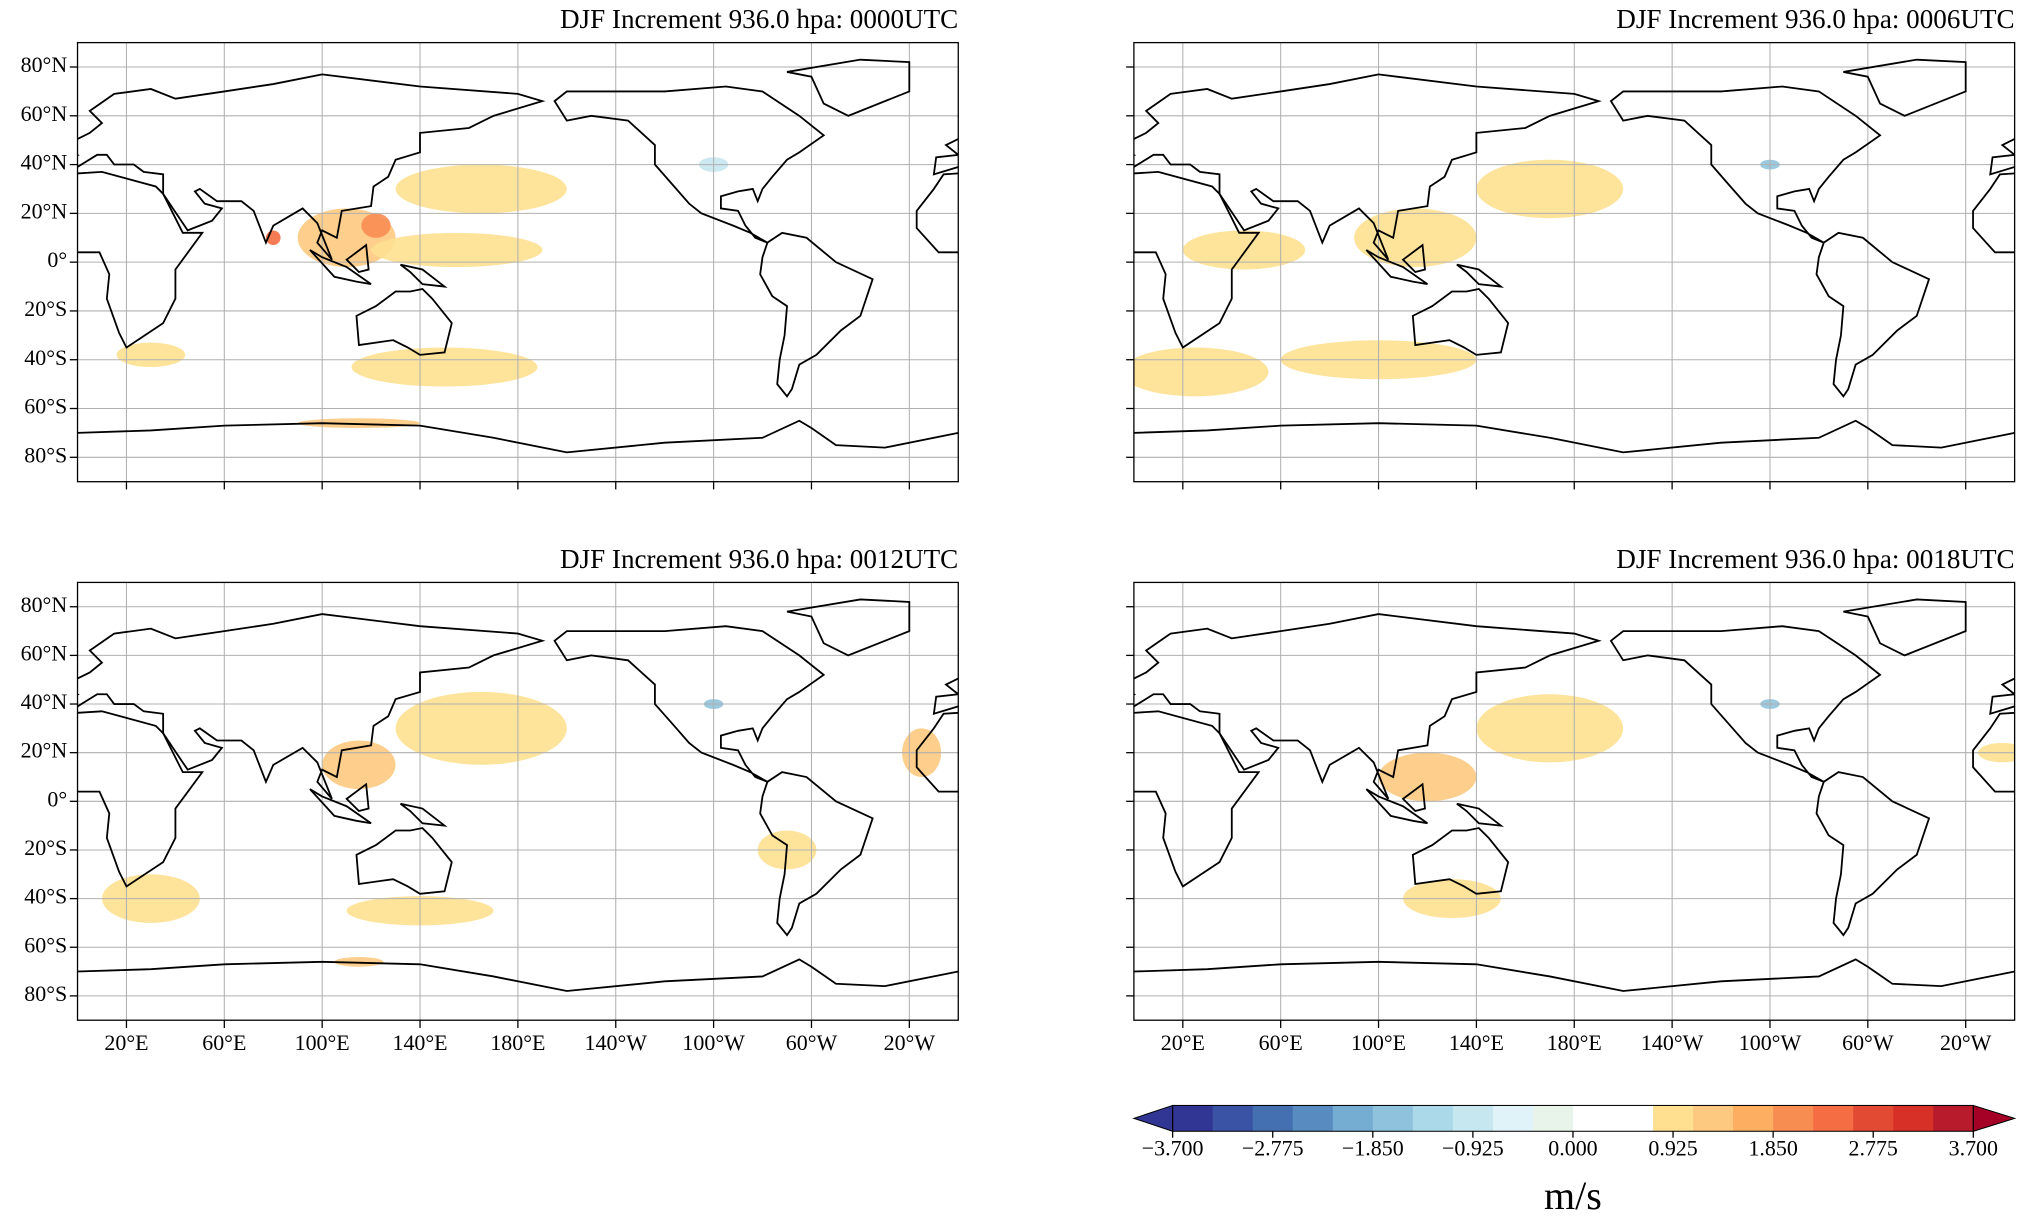  I want to click on panel-title: DJF Increment 936.0 hpa: 0018UTC, so click(1815, 559).